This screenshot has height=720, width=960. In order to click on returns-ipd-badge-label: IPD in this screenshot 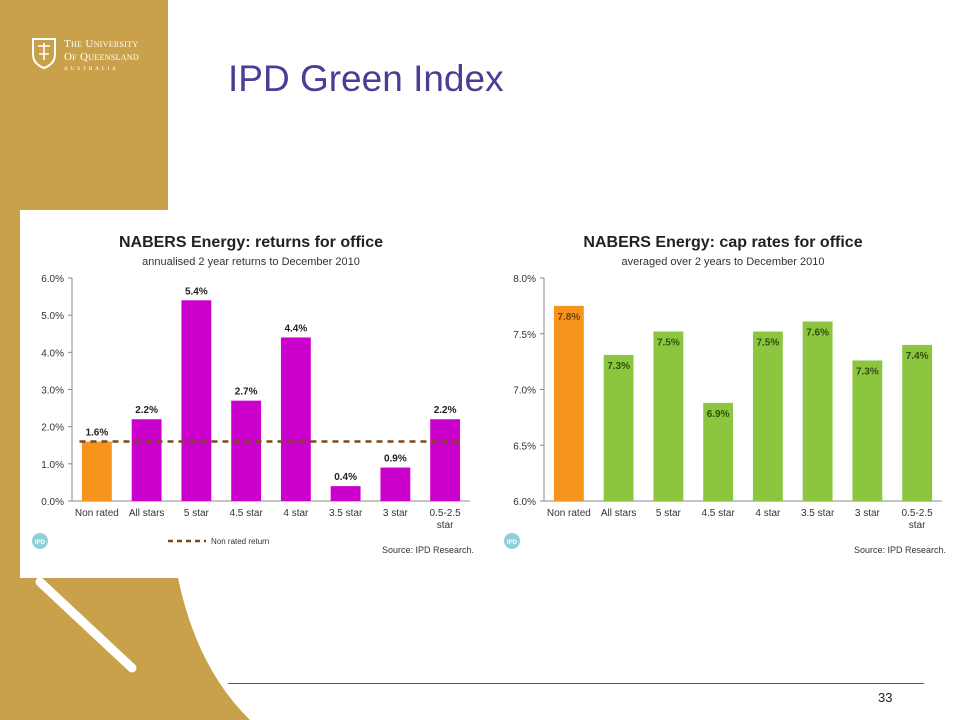, I will do `click(40, 543)`.